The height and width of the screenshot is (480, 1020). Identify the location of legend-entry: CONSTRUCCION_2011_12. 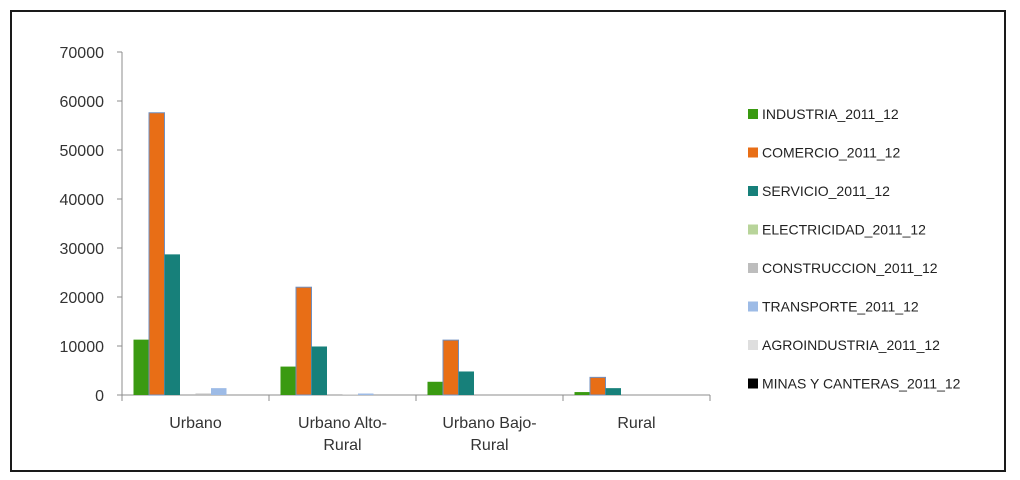
(850, 268).